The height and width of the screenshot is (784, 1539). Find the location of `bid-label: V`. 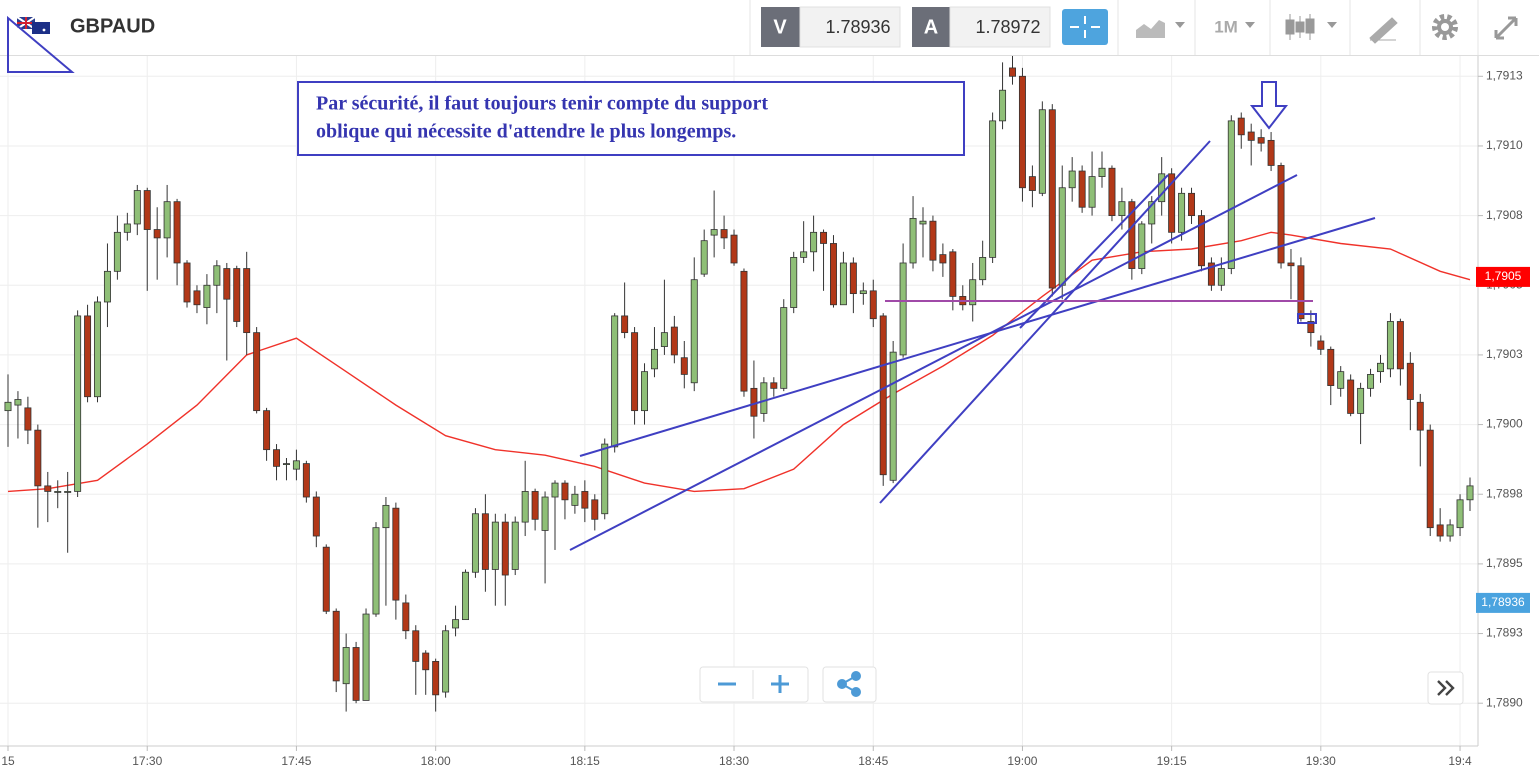

bid-label: V is located at coordinates (780, 27).